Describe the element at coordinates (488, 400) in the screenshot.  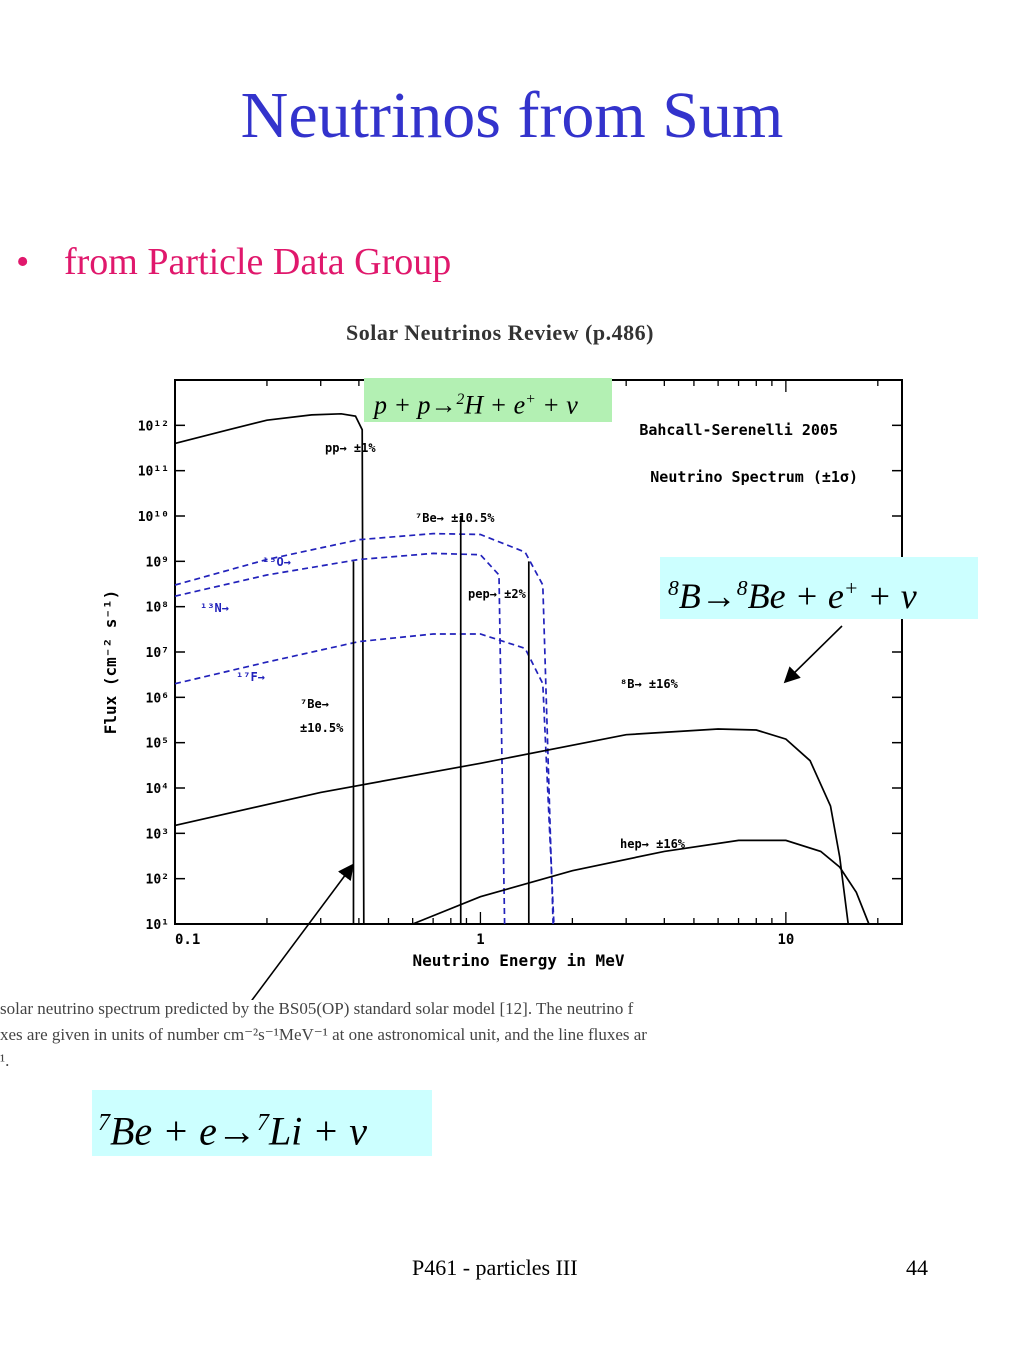
I see `pp-reaction-equation: p + p→2H + e+ + ν` at that location.